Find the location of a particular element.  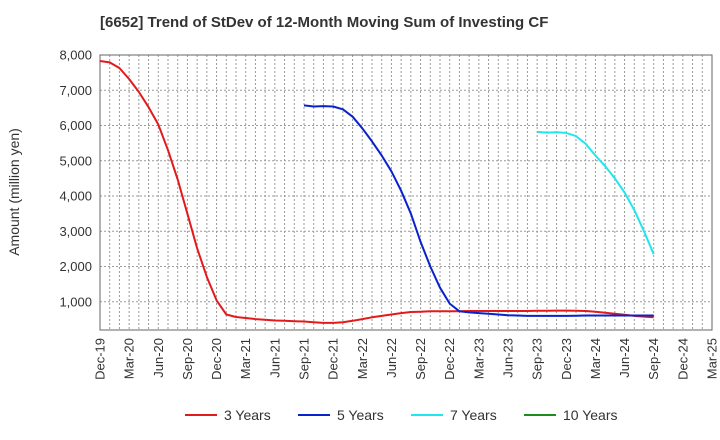

x-tick-label: Jun-21 is located at coordinates (274, 358).